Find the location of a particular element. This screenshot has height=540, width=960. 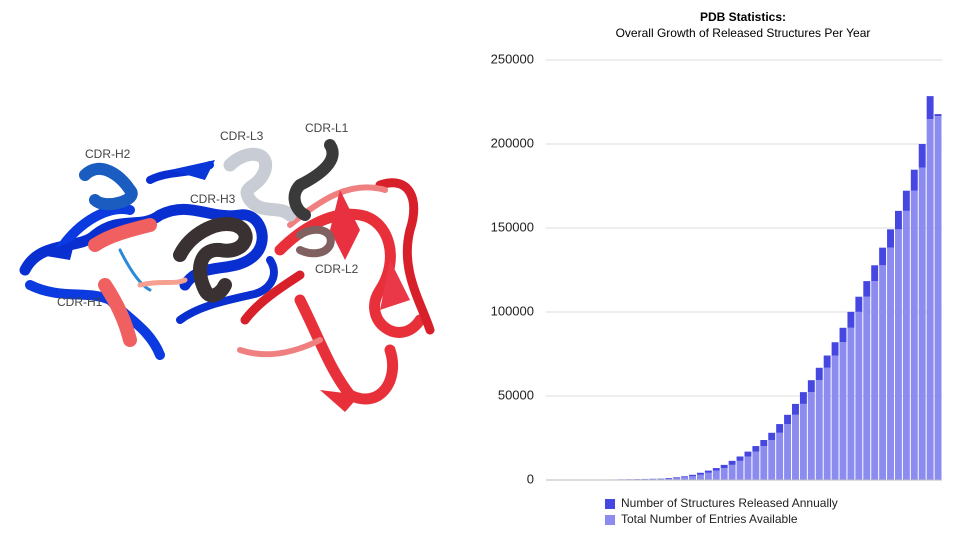

figure-label: CDR-H3 is located at coordinates (213, 199).